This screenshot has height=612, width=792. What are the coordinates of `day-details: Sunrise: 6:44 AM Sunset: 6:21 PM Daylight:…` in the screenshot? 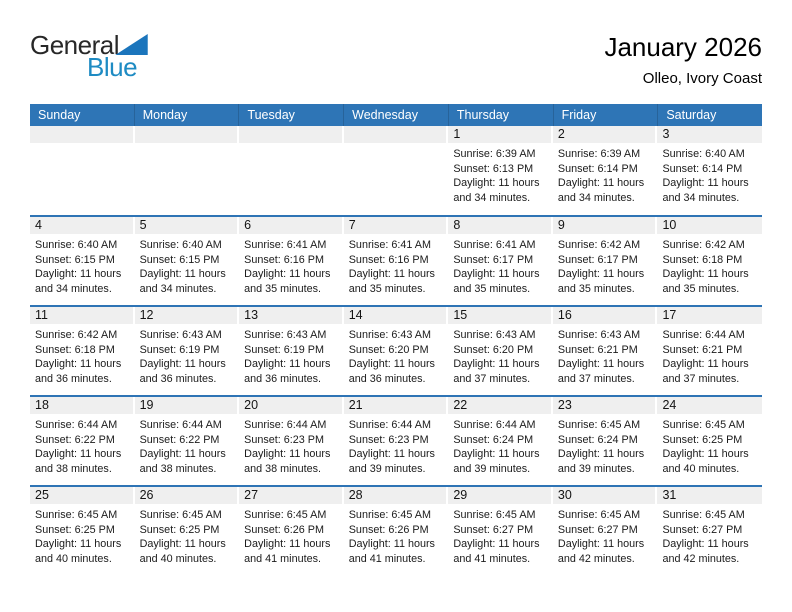 It's located at (709, 355).